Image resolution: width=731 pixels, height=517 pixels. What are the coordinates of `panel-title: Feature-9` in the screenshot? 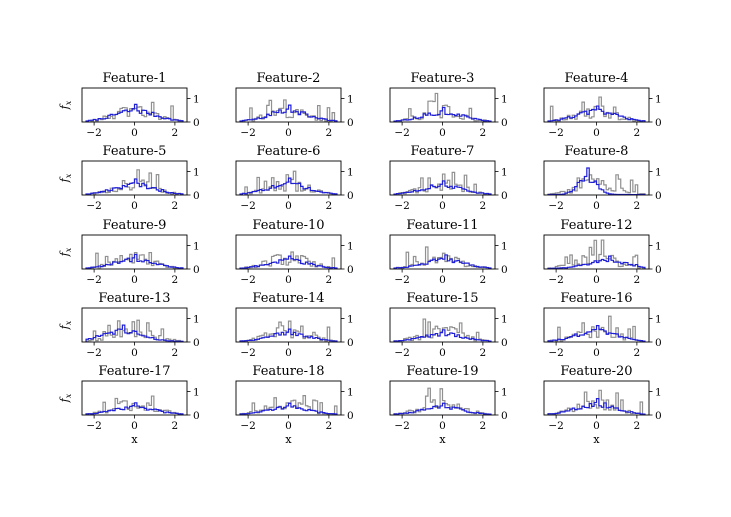 It's located at (135, 225).